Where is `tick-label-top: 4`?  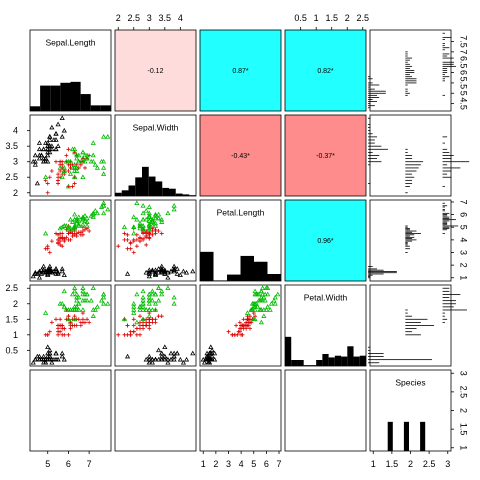 tick-label-top: 4 is located at coordinates (180, 18).